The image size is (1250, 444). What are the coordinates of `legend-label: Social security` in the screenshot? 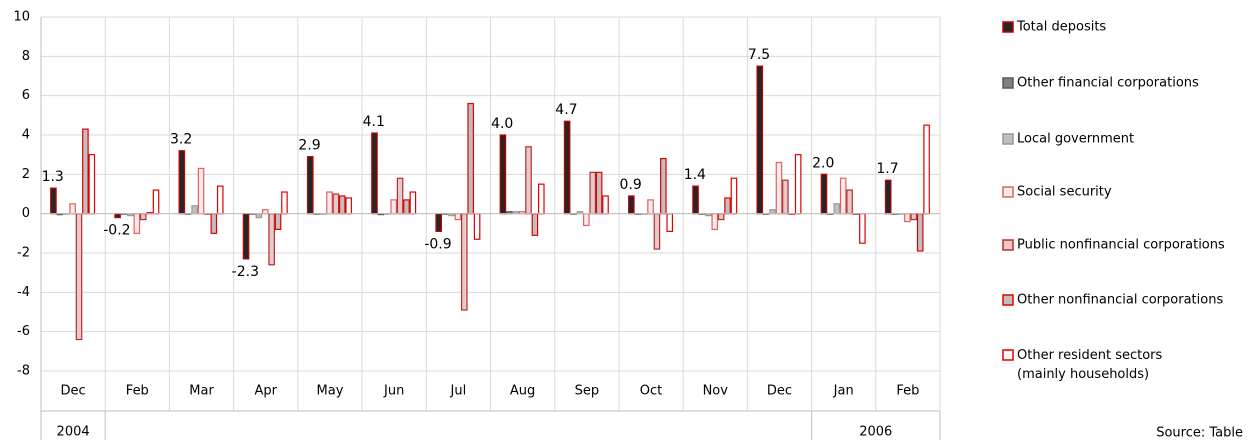 It's located at (1064, 192).